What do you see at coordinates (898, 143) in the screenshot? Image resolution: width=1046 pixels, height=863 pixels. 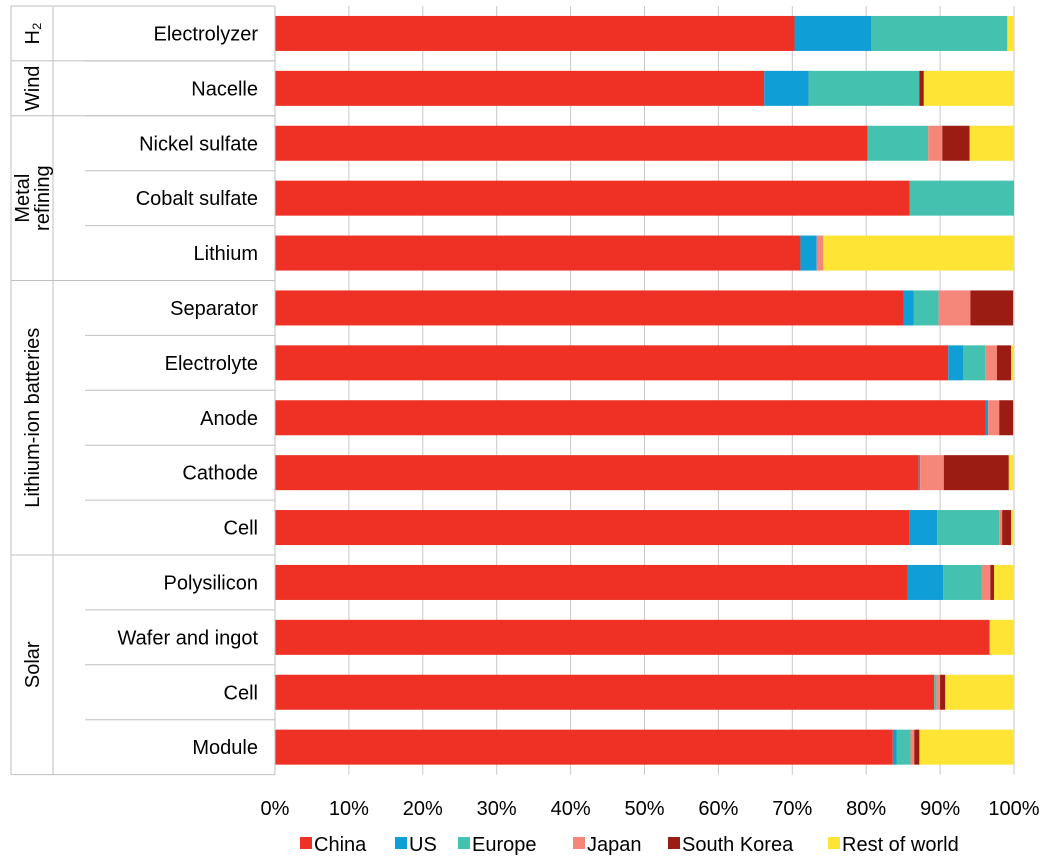 I see `bar-nickel-sulfate-europe` at bounding box center [898, 143].